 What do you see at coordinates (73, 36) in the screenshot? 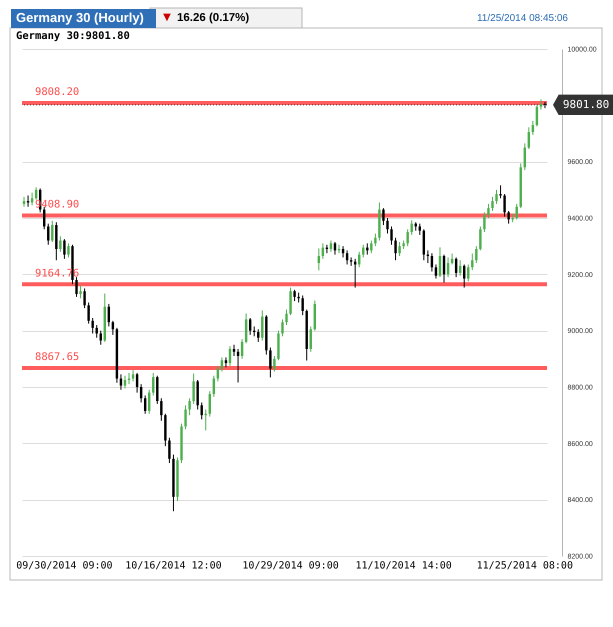
I see `text: Germany 30:9801.80` at bounding box center [73, 36].